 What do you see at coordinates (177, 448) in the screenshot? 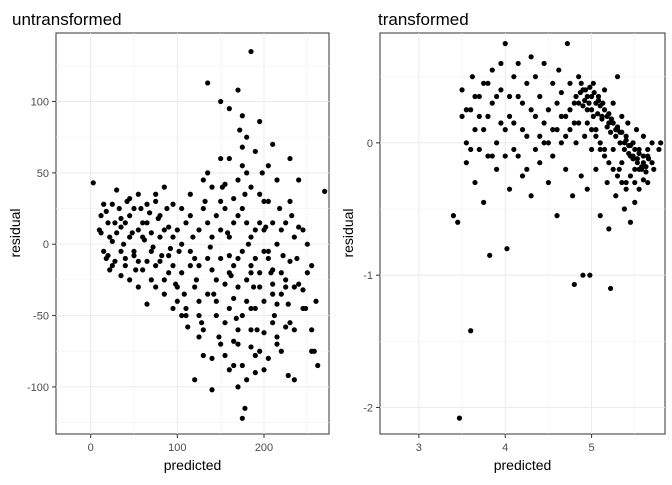
I see `x-tick-label: 100` at bounding box center [177, 448].